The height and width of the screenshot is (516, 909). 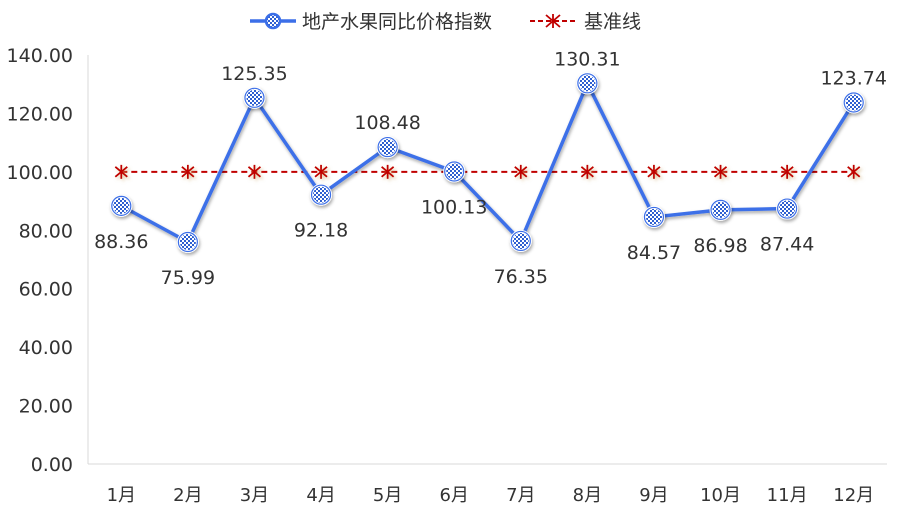 I want to click on data-label: 123.74, so click(x=853, y=79).